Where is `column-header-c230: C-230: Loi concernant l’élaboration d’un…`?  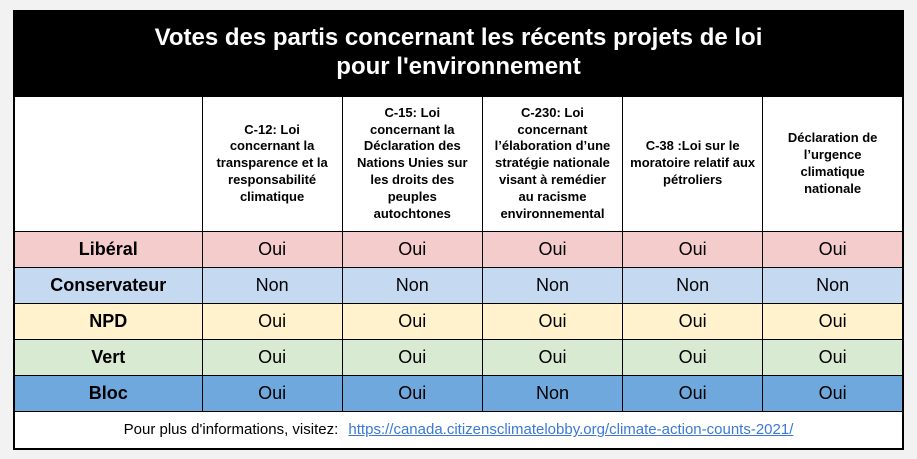 column-header-c230: C-230: Loi concernant l’élaboration d’un… is located at coordinates (552, 163).